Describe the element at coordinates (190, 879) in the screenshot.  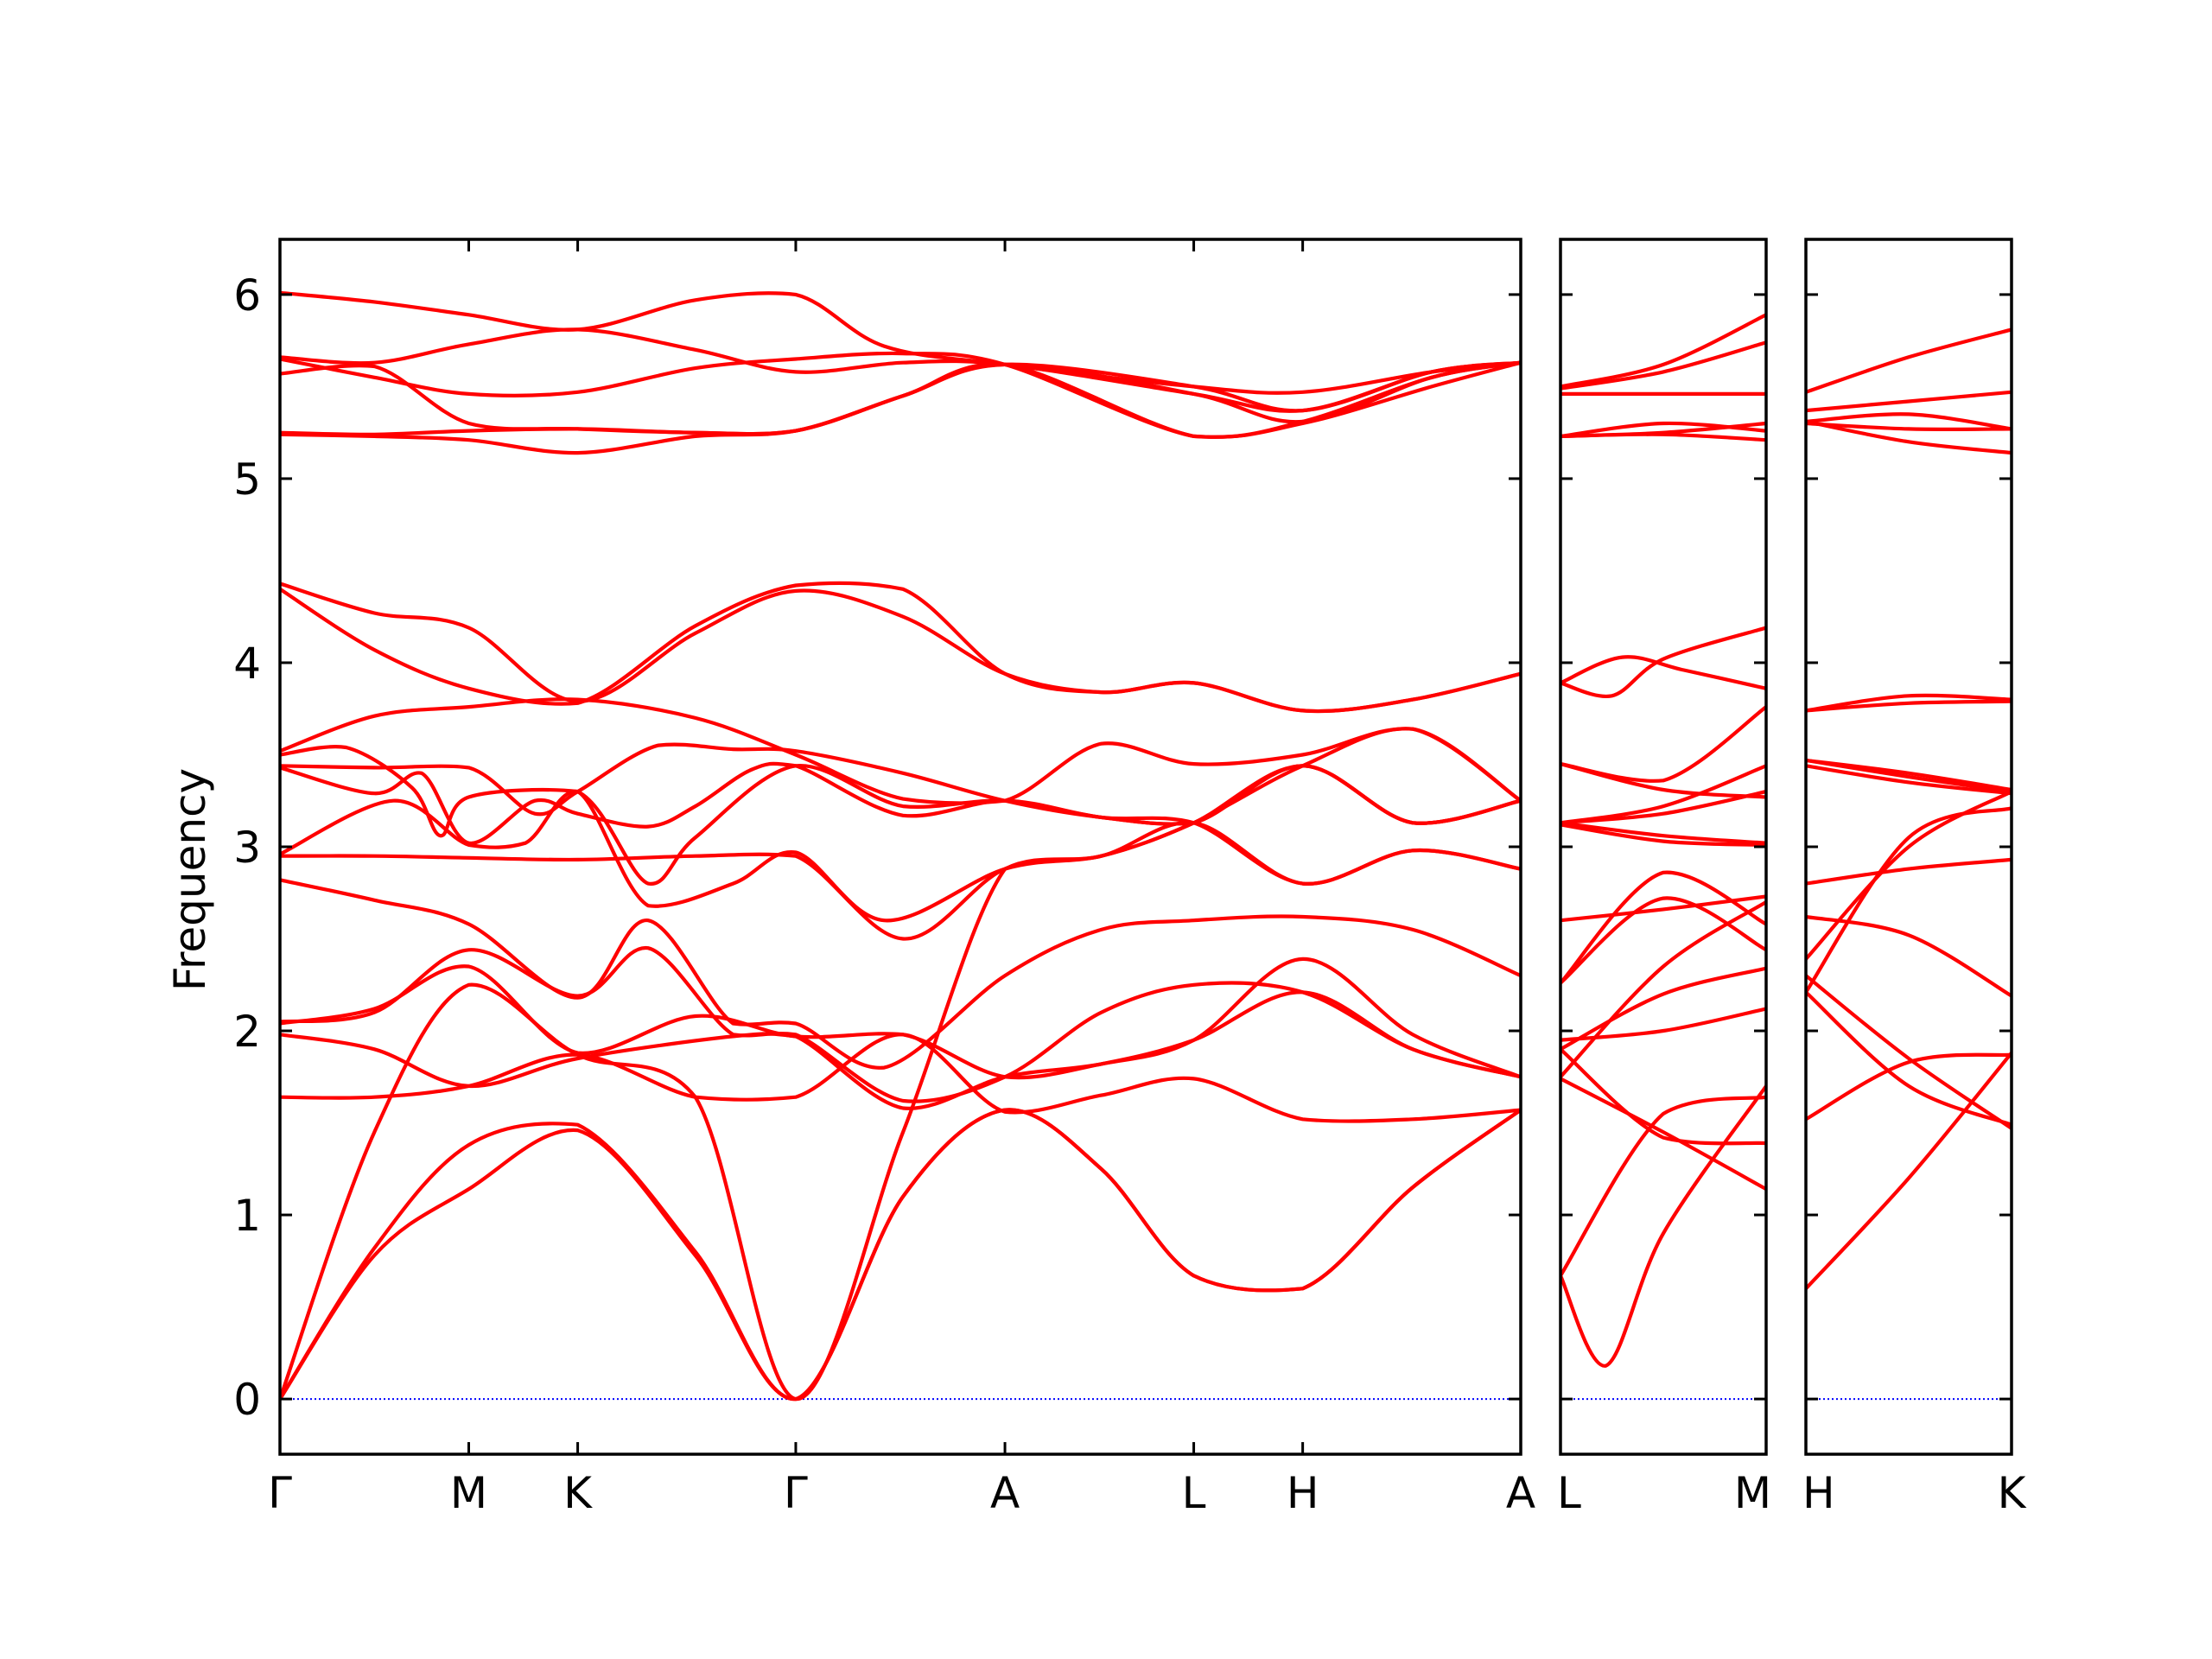
I see `y-axis-label: Frequency` at that location.